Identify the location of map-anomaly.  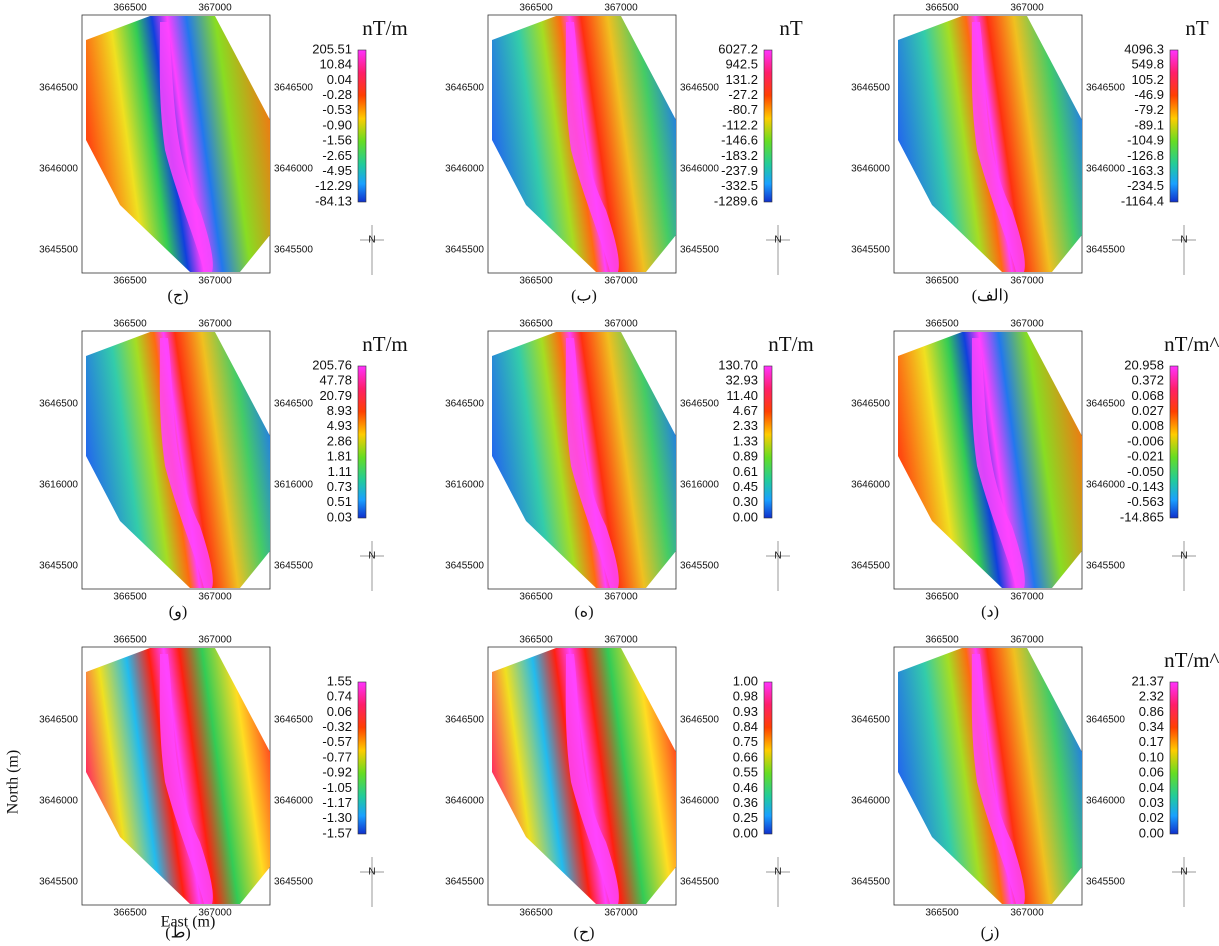
(186, 147).